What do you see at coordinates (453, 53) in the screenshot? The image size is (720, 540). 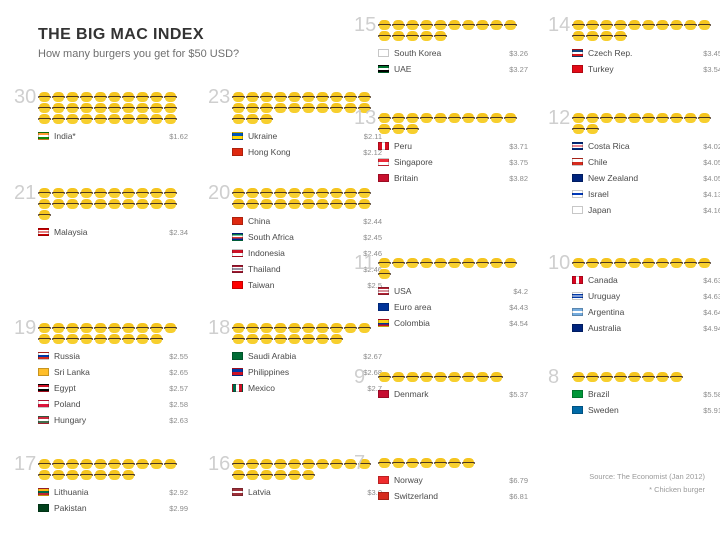 I see `country-row: South Korea $3.26` at bounding box center [453, 53].